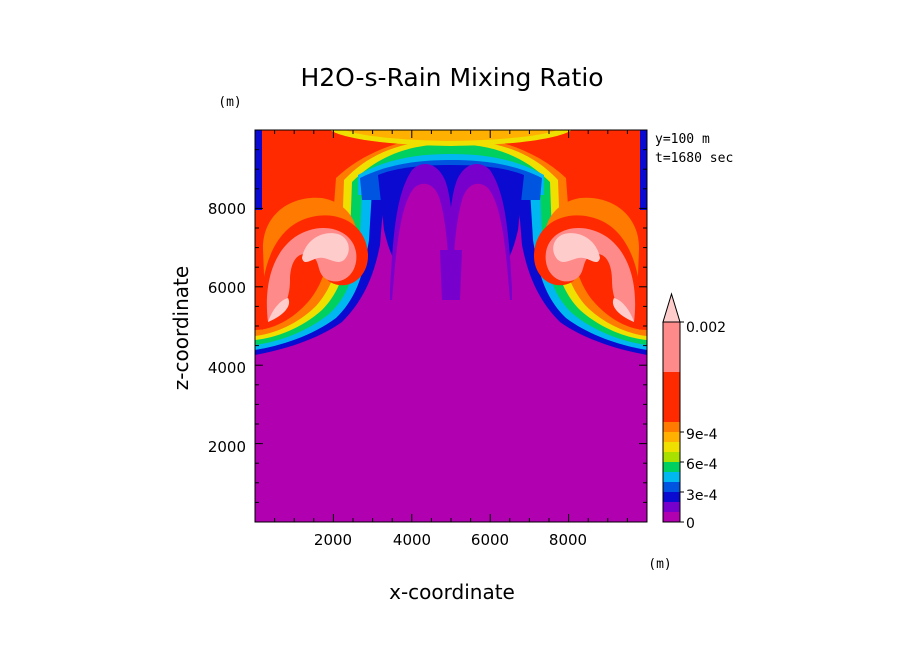  What do you see at coordinates (451, 135) in the screenshot?
I see `field-top-arc-orange` at bounding box center [451, 135].